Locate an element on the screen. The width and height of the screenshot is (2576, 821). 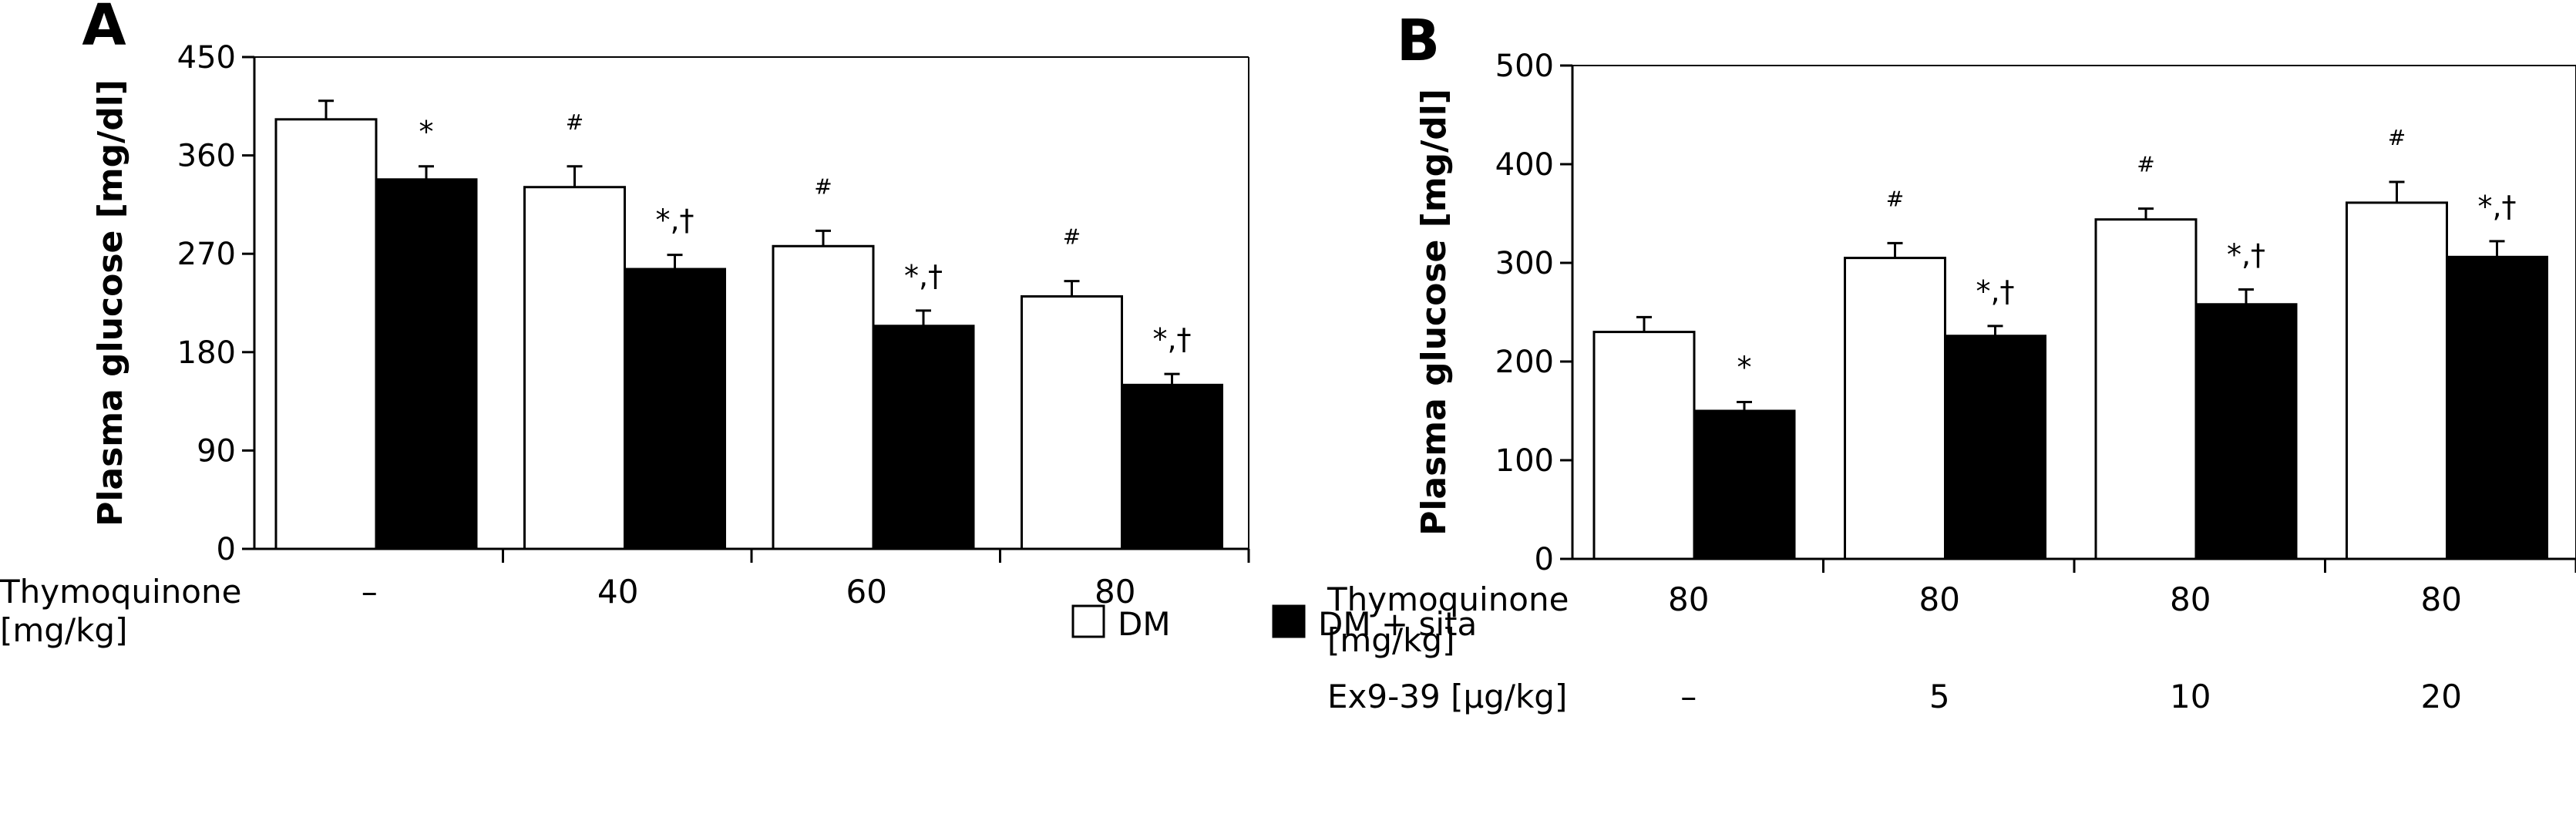
x-tick-label: 60 is located at coordinates (866, 592).